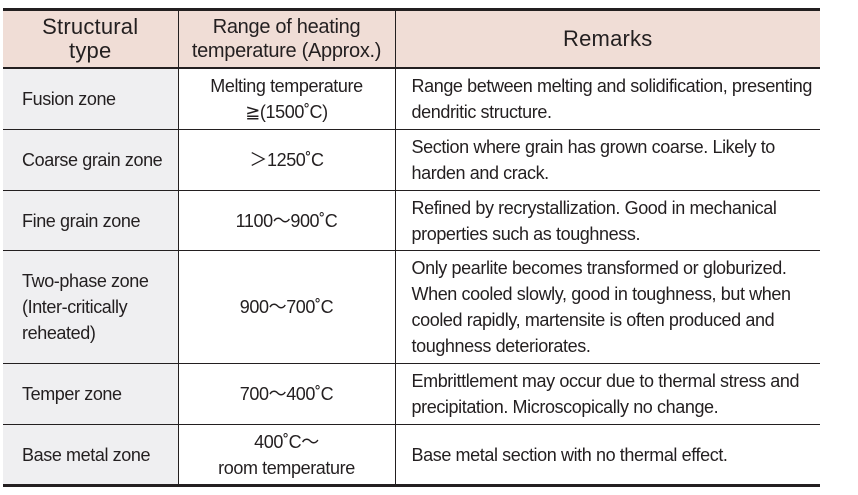 This screenshot has height=495, width=858. I want to click on cell-line: (Inter-critically, so click(75, 307).